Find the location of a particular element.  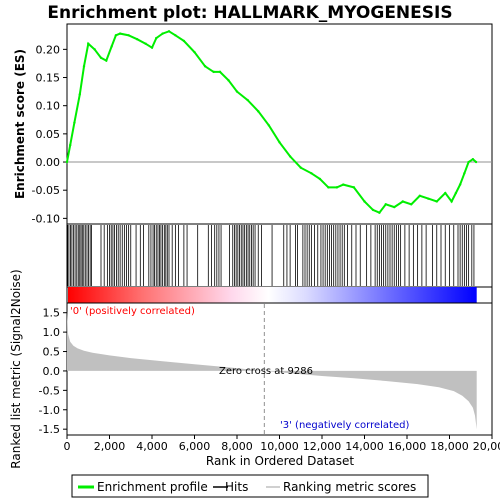

es-tick-label: 0.20 is located at coordinates (48, 49).